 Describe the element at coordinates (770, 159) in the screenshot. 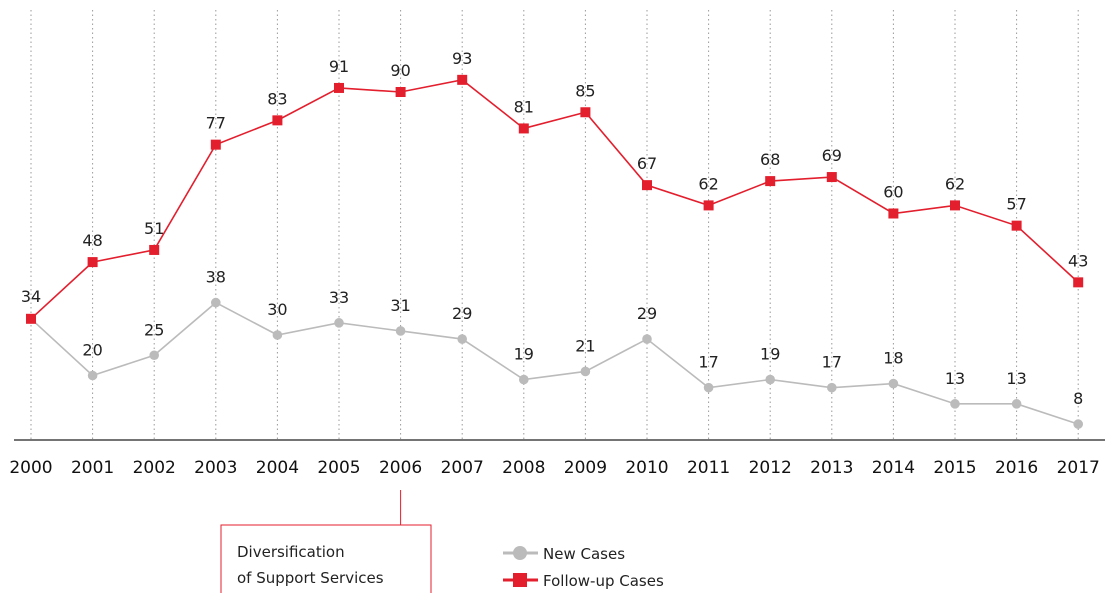

I see `data-label-follow-up-cases: 68` at that location.